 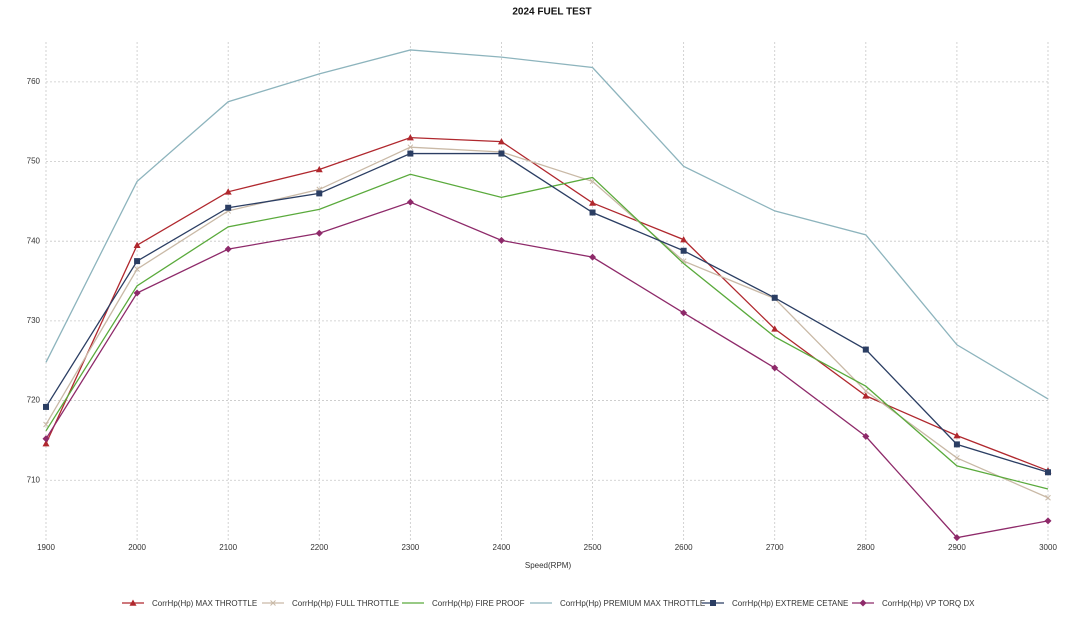 I want to click on y-tick-label: 710, so click(x=34, y=479).